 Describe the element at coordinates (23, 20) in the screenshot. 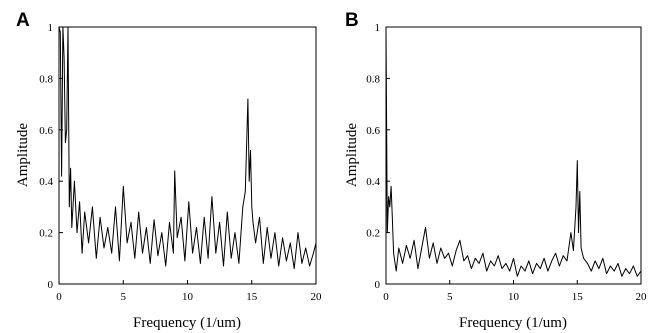

I see `panel-a-letter: A` at that location.